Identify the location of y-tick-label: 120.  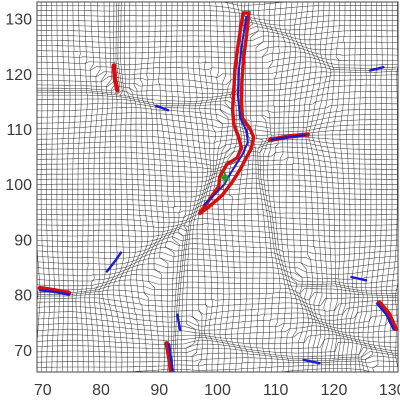
(18, 75).